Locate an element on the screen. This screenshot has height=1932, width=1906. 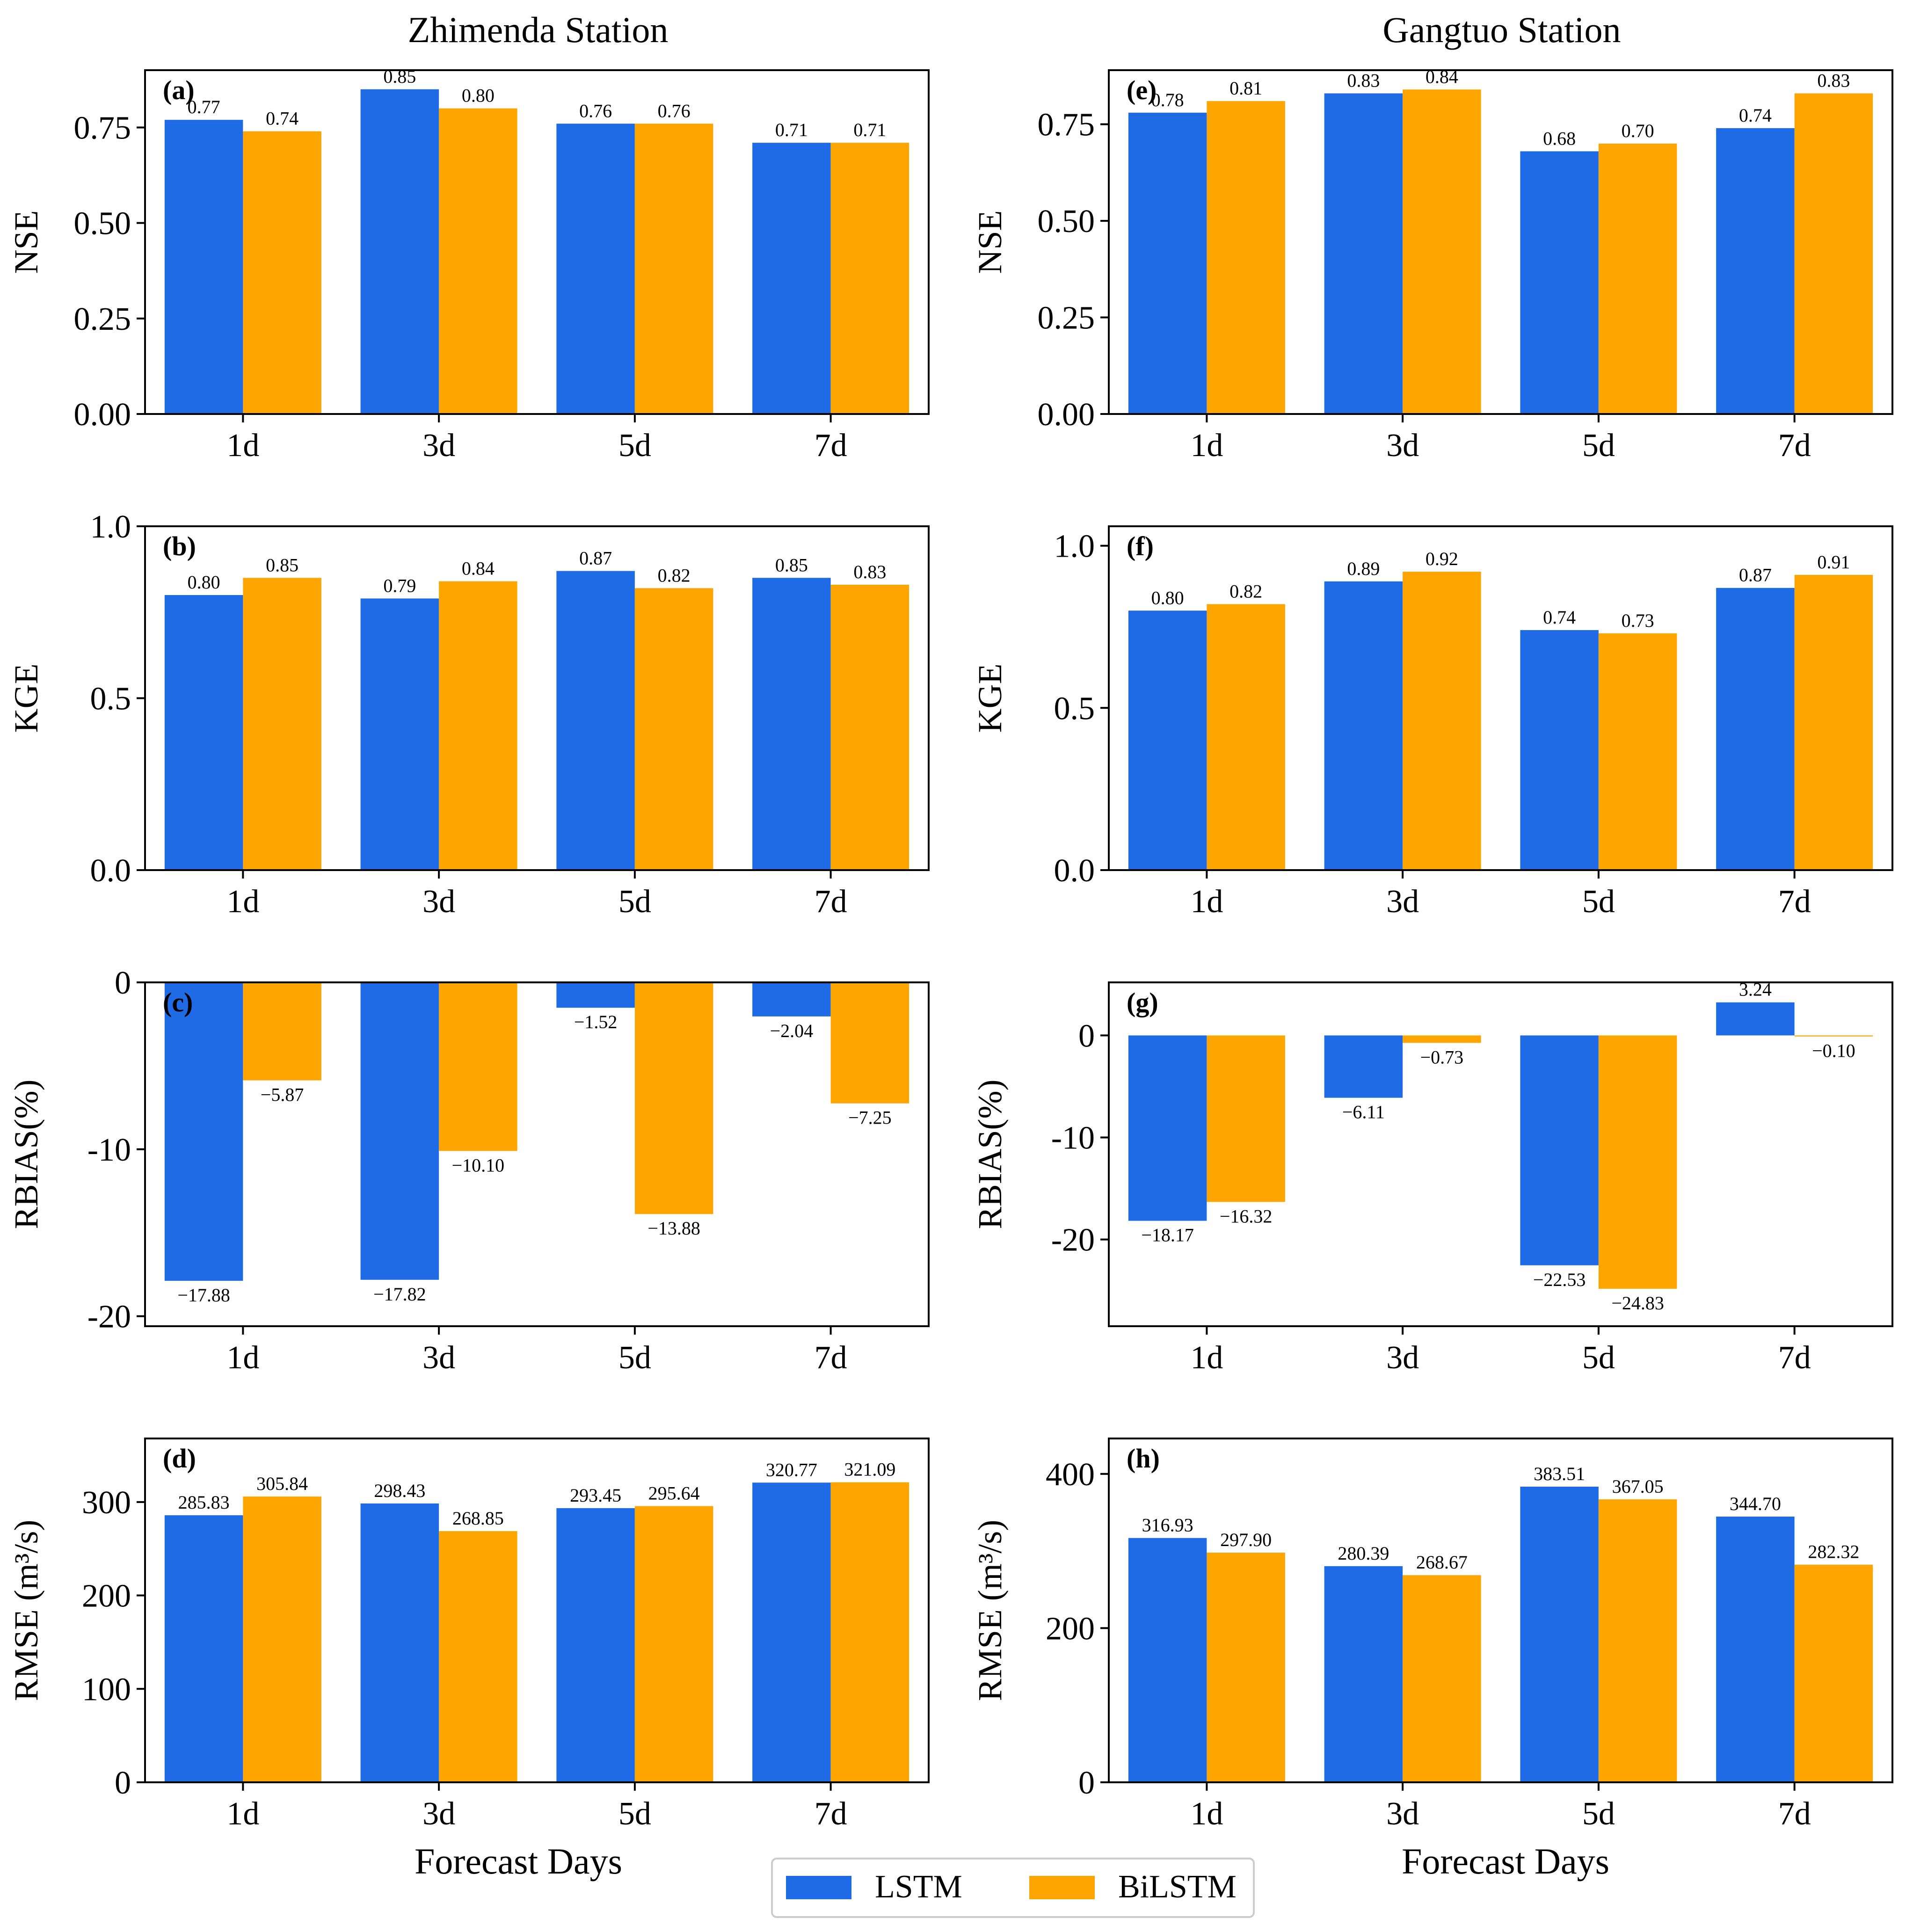
bar-a-lstm-7d is located at coordinates (792, 278).